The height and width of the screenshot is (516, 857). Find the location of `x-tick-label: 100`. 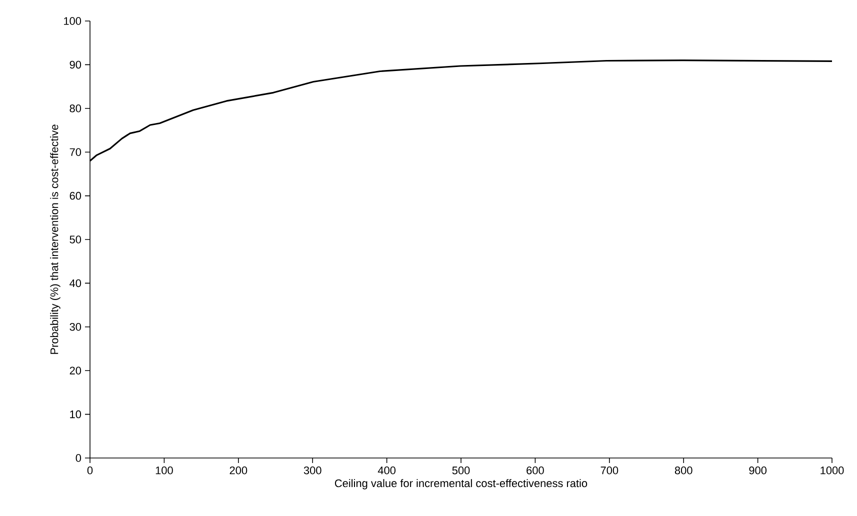

x-tick-label: 100 is located at coordinates (164, 470).